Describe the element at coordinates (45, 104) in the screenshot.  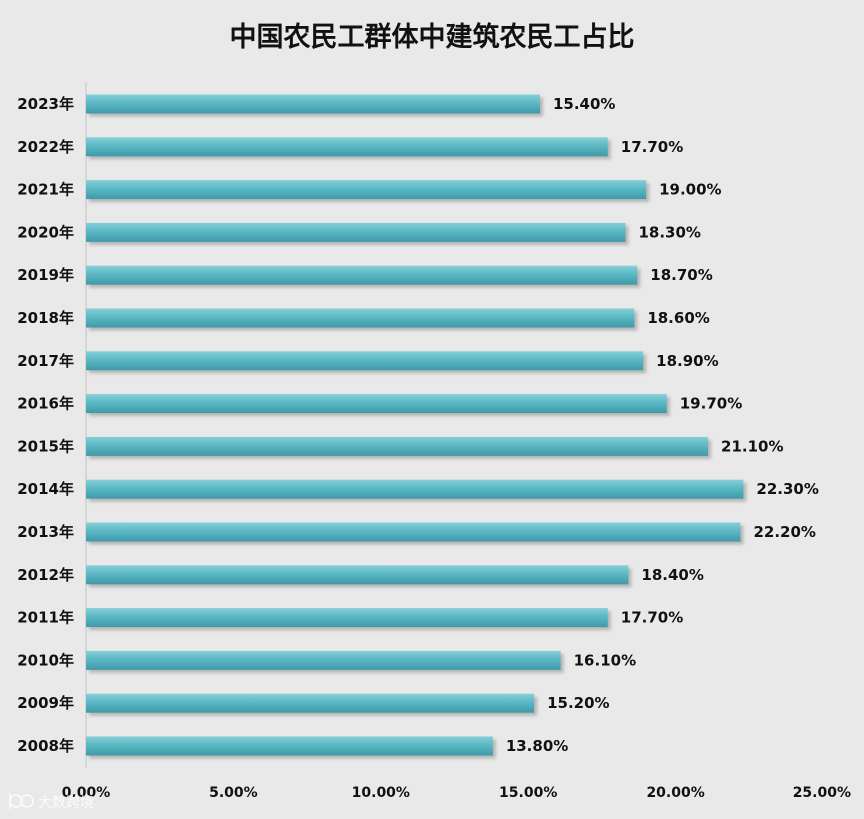
I see `category-label: 2023年` at that location.